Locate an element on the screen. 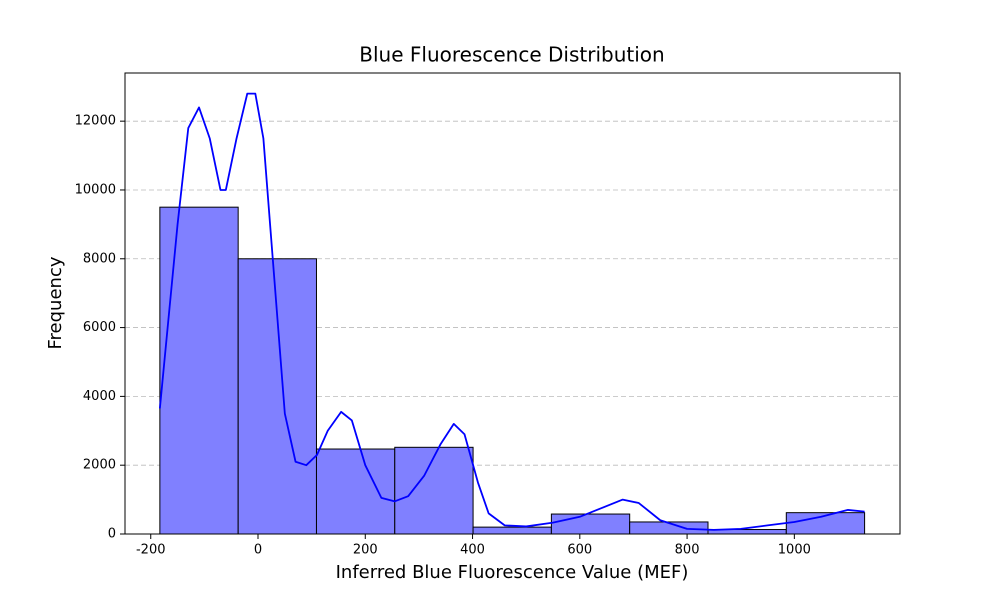 This screenshot has width=1000, height=600. x-tick-label: 200 is located at coordinates (365, 550).